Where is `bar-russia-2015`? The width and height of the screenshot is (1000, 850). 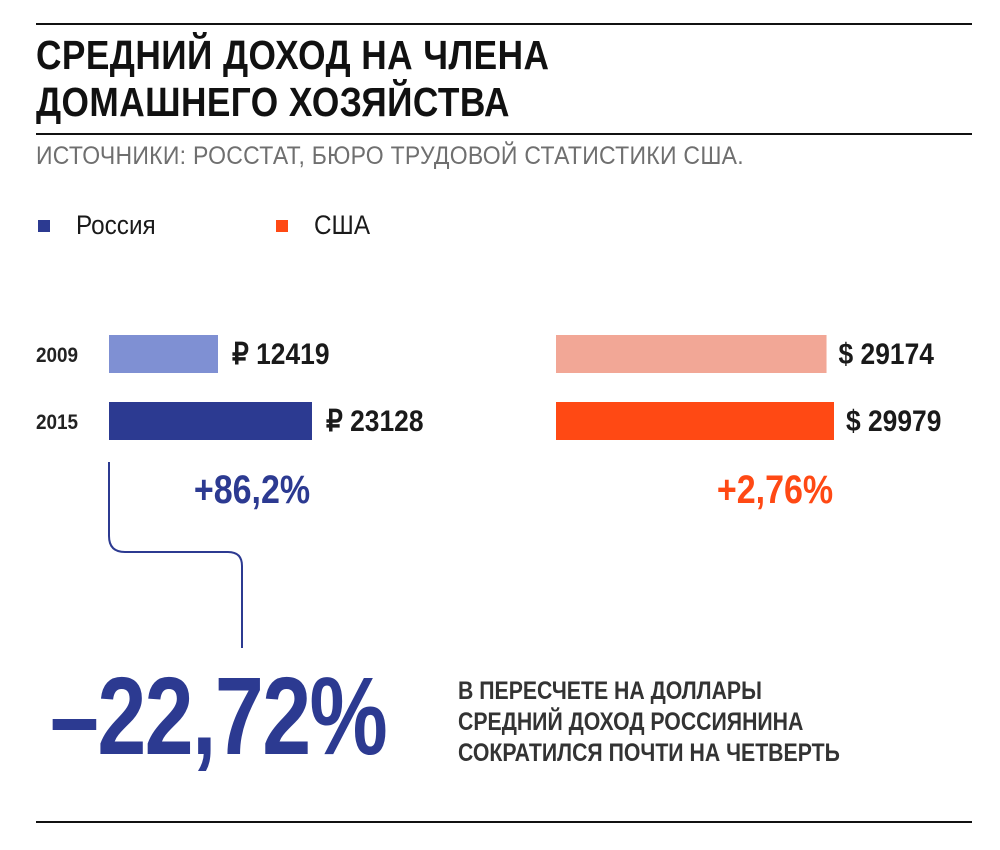
bar-russia-2015 is located at coordinates (210, 421).